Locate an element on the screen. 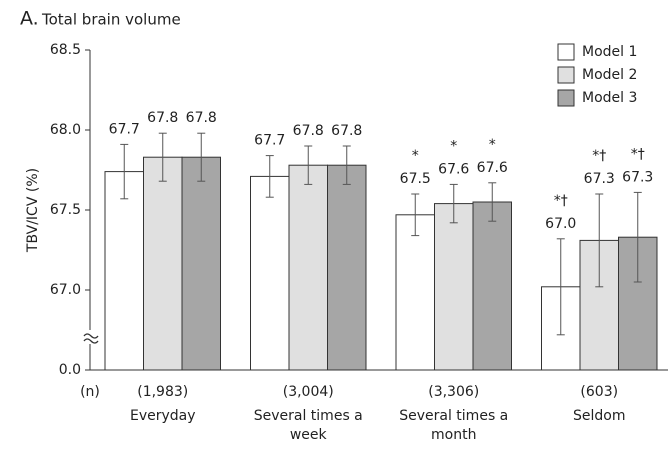 The width and height of the screenshot is (672, 449). legend-label: Model 3 is located at coordinates (609, 98).